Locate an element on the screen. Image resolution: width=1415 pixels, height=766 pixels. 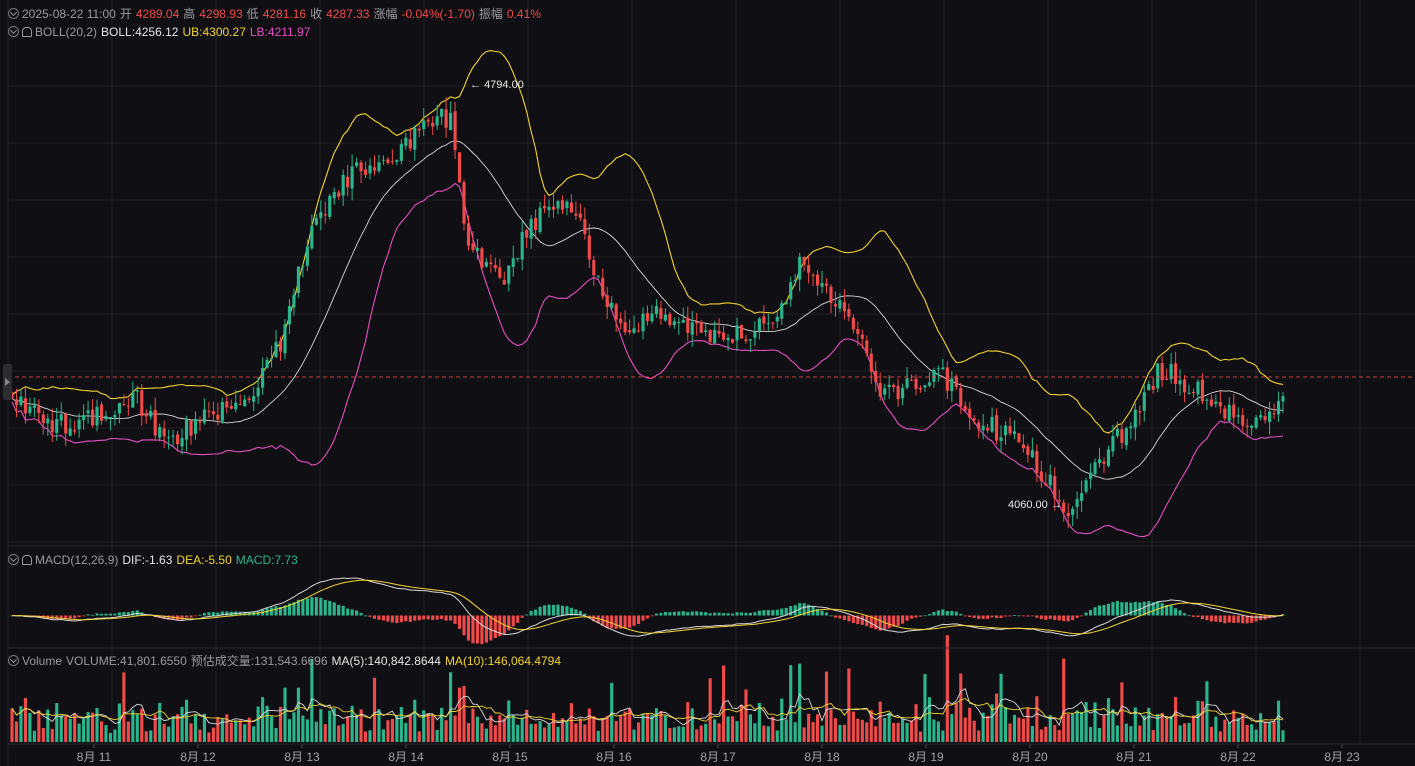
high-value: 4298.93 is located at coordinates (221, 14).